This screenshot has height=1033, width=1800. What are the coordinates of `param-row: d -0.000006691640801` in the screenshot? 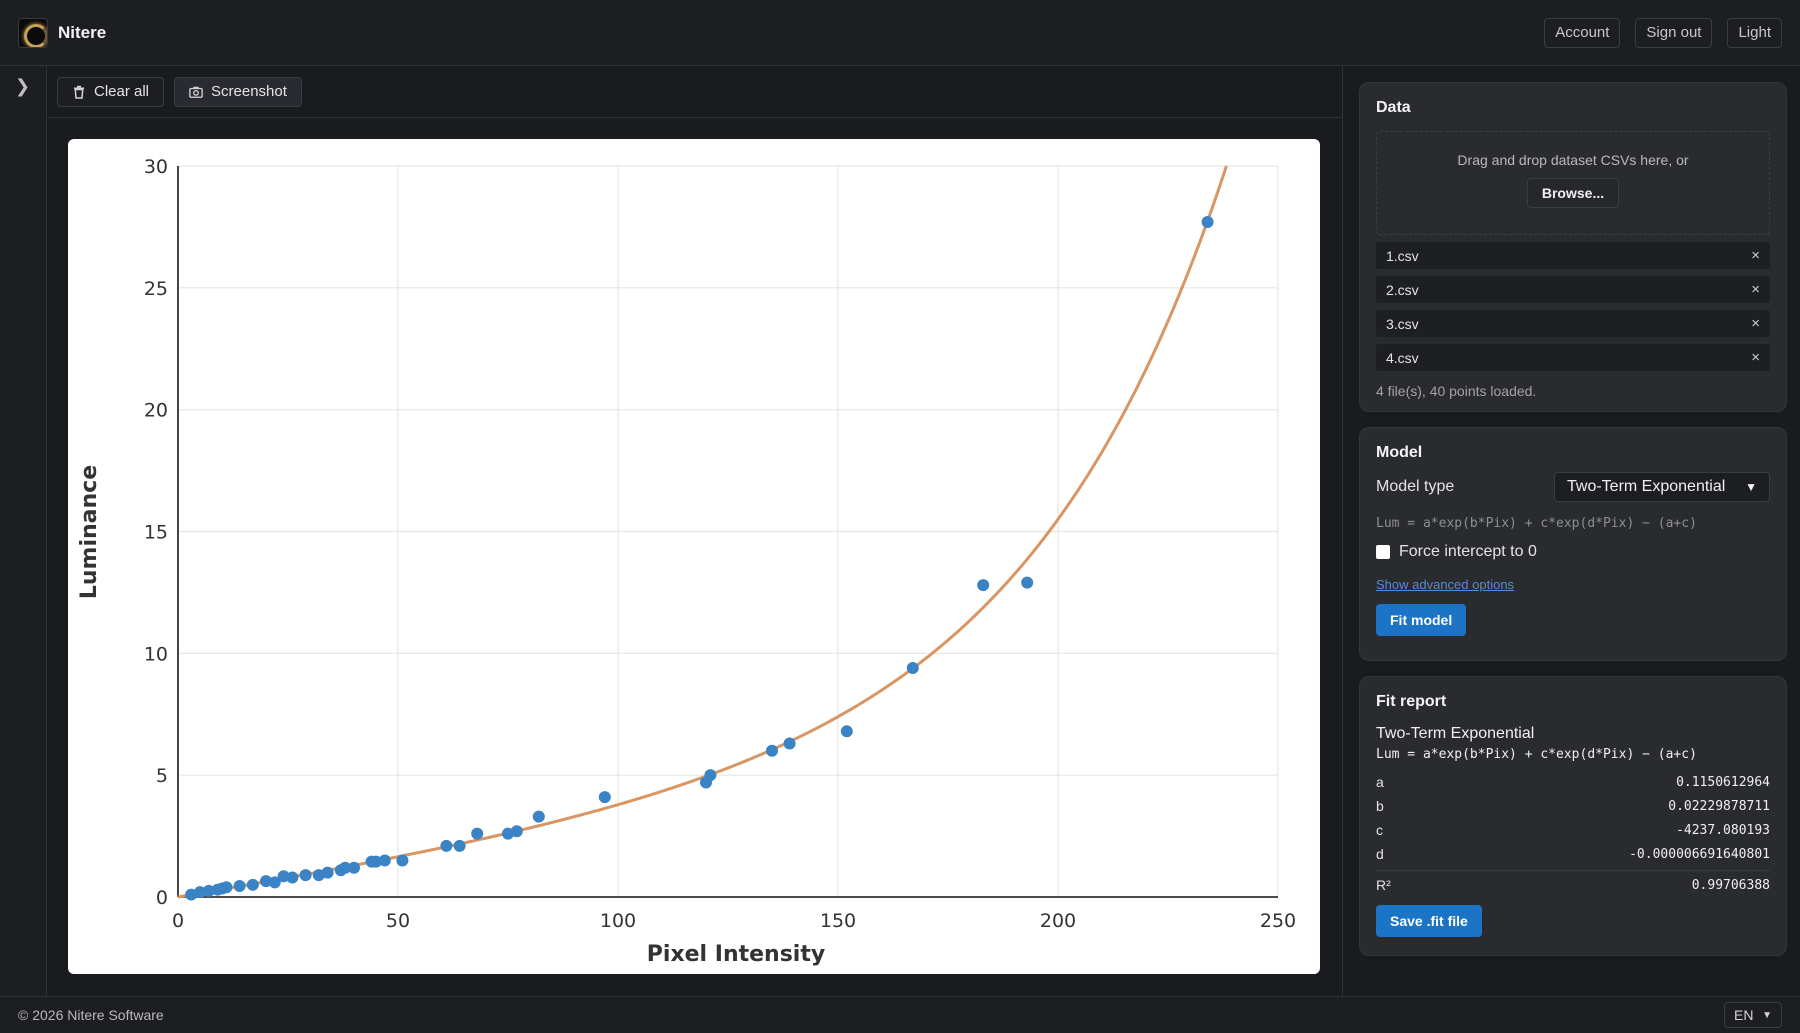 It's located at (1573, 854).